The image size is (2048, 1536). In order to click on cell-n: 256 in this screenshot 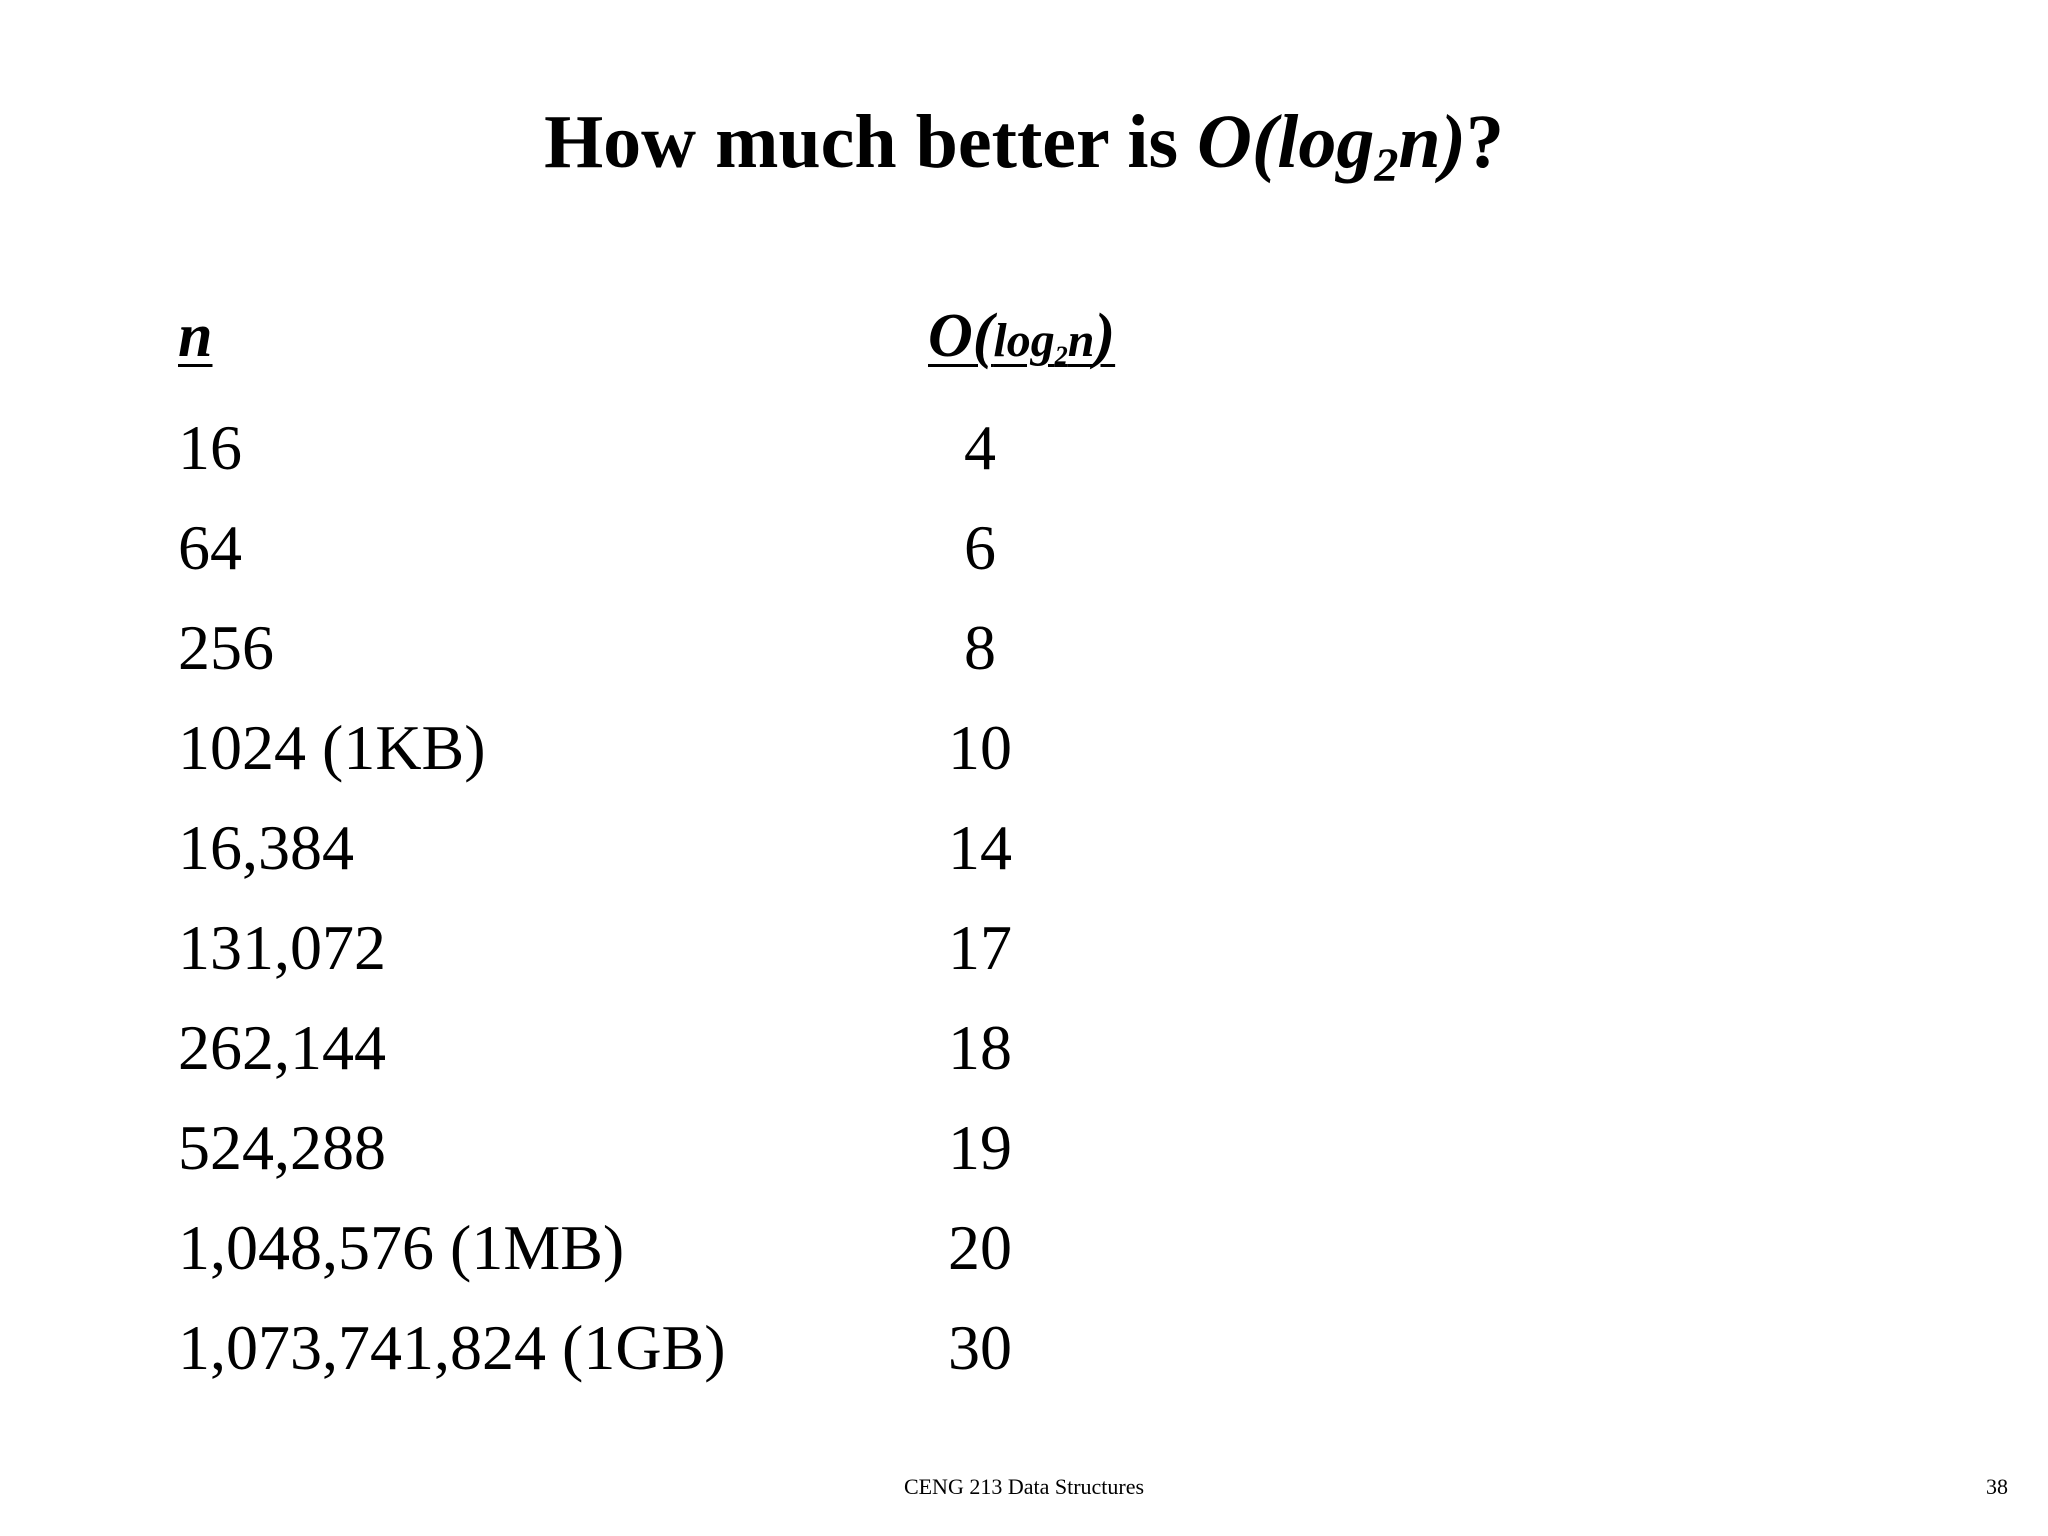, I will do `click(226, 647)`.